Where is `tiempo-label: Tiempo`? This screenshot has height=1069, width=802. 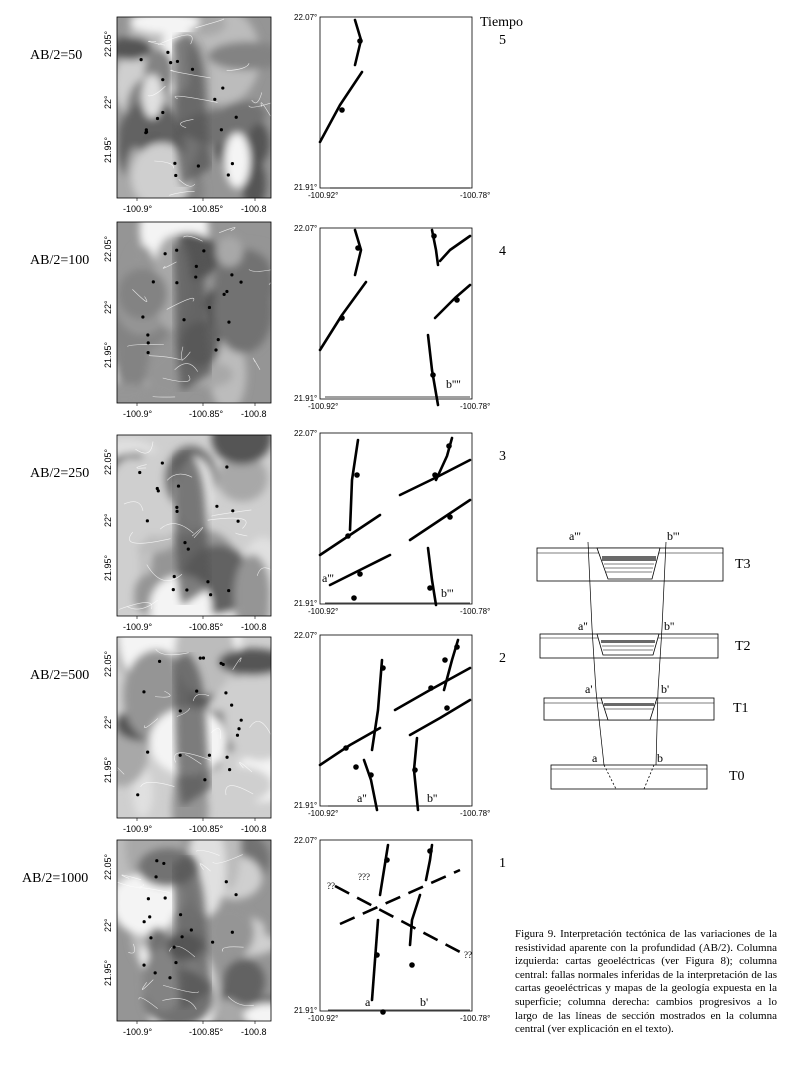
tiempo-label: Tiempo is located at coordinates (501, 22).